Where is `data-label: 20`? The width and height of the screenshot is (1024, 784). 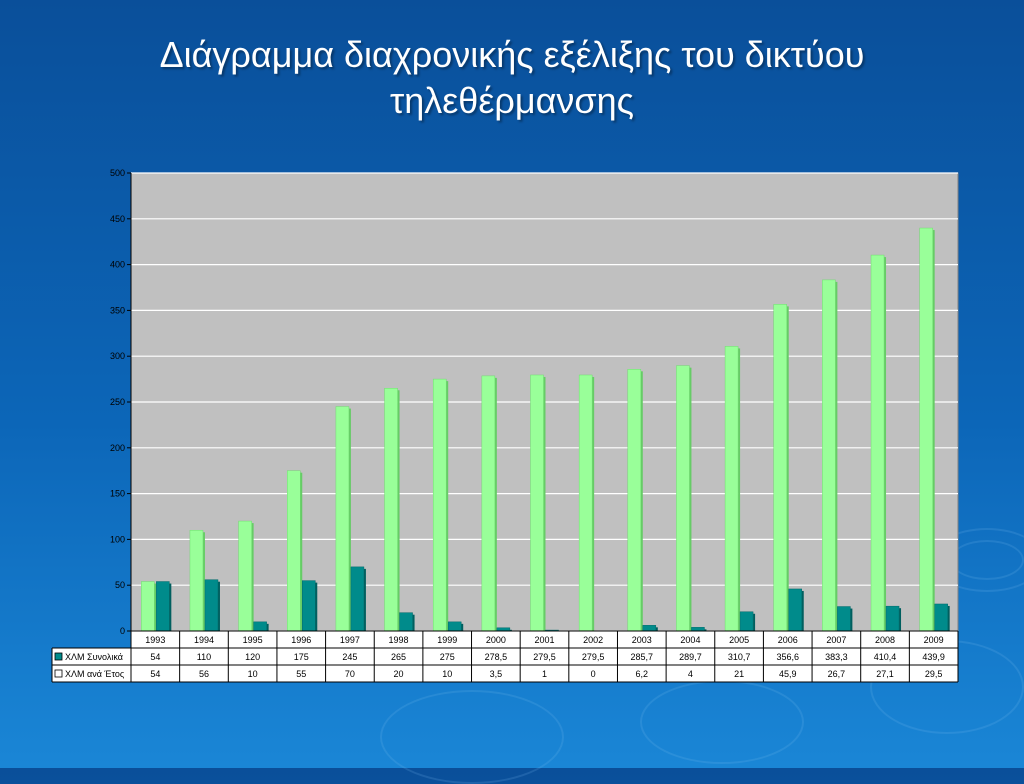
data-label: 20 is located at coordinates (399, 674).